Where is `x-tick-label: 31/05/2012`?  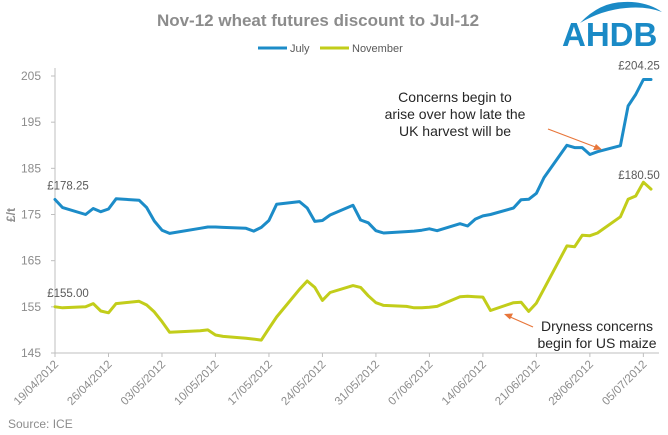 x-tick-label: 31/05/2012 is located at coordinates (357, 383).